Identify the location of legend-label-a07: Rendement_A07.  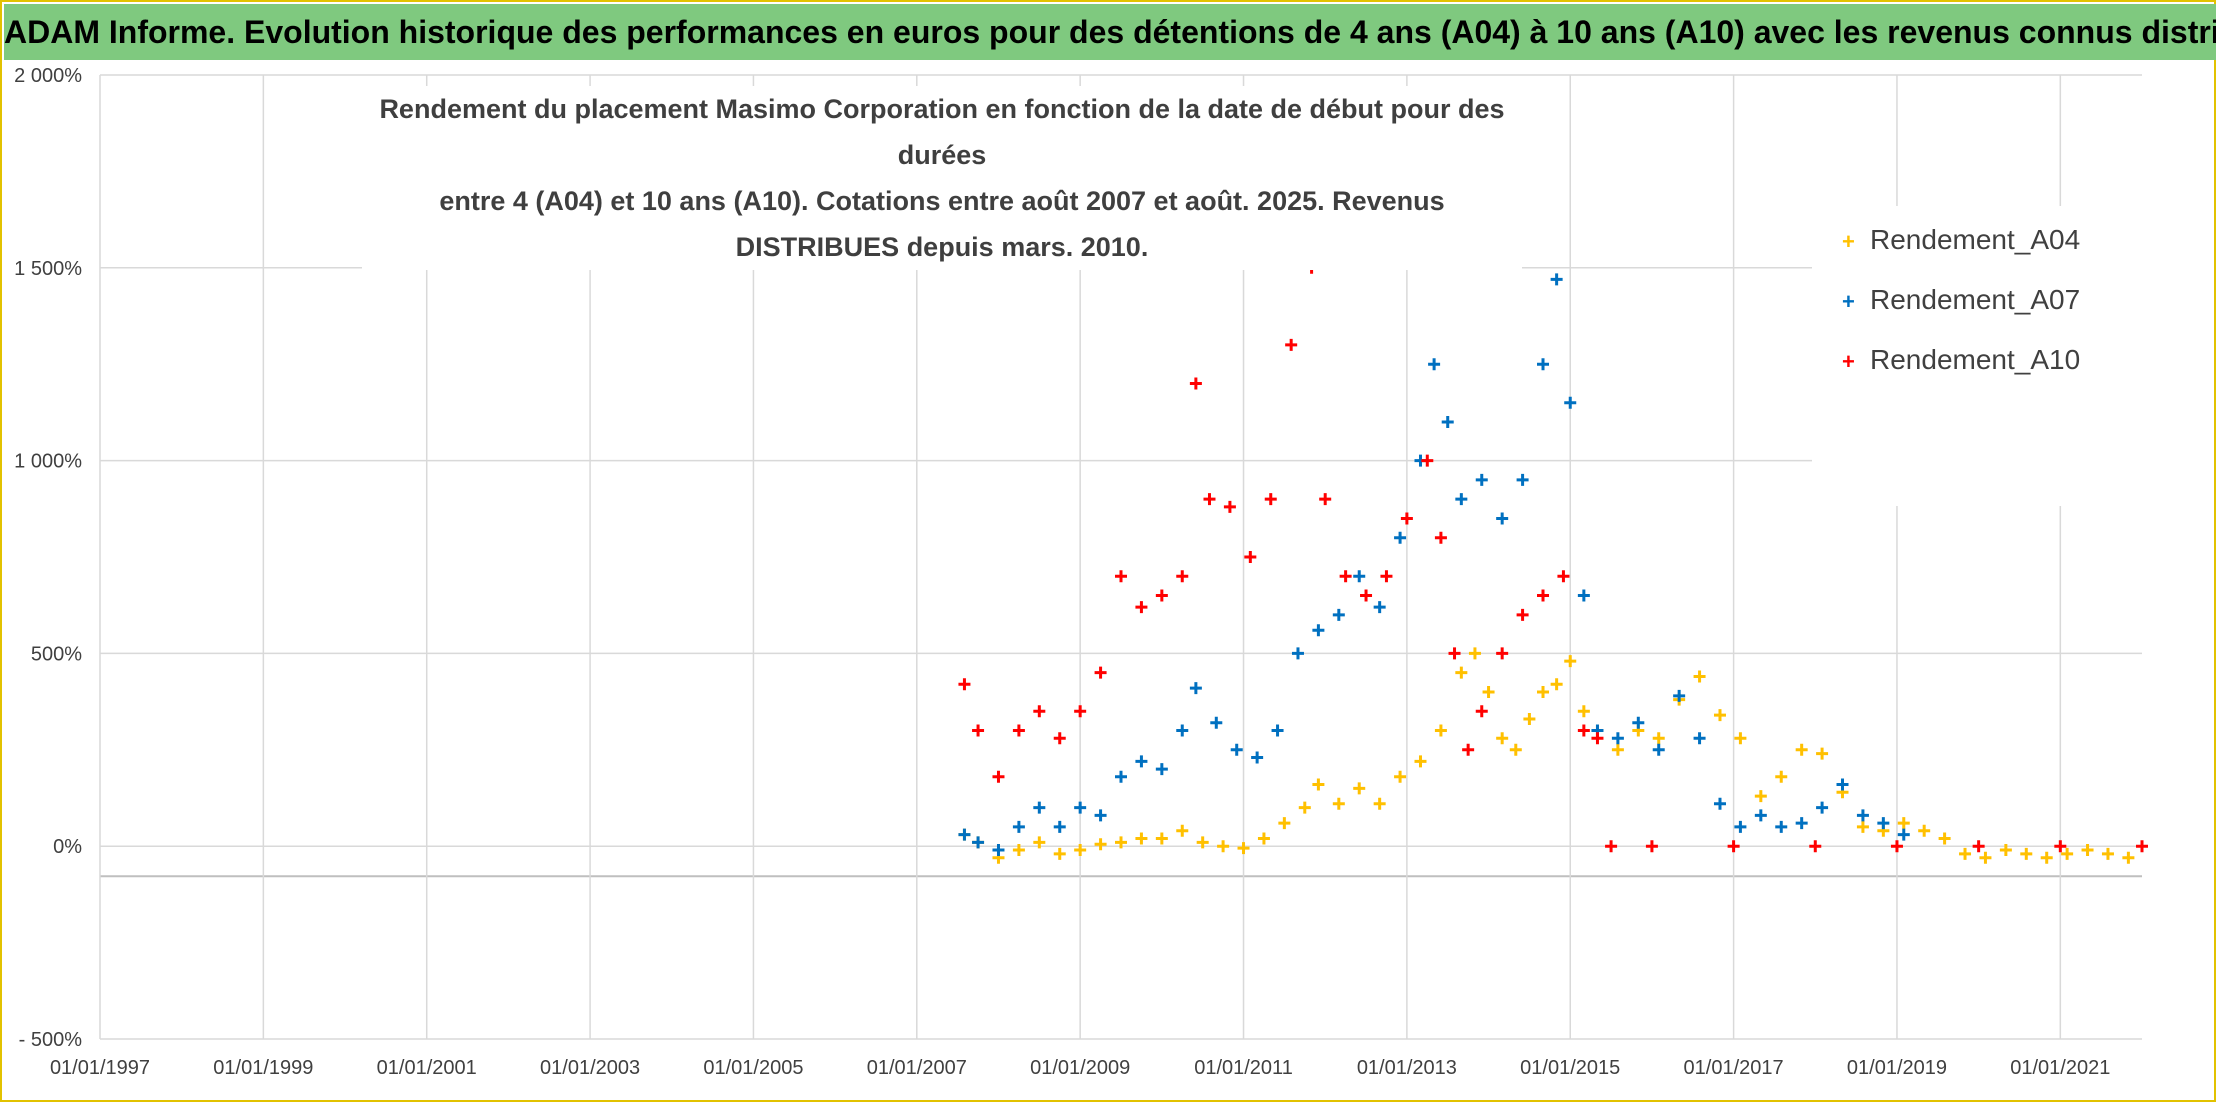
(1975, 299).